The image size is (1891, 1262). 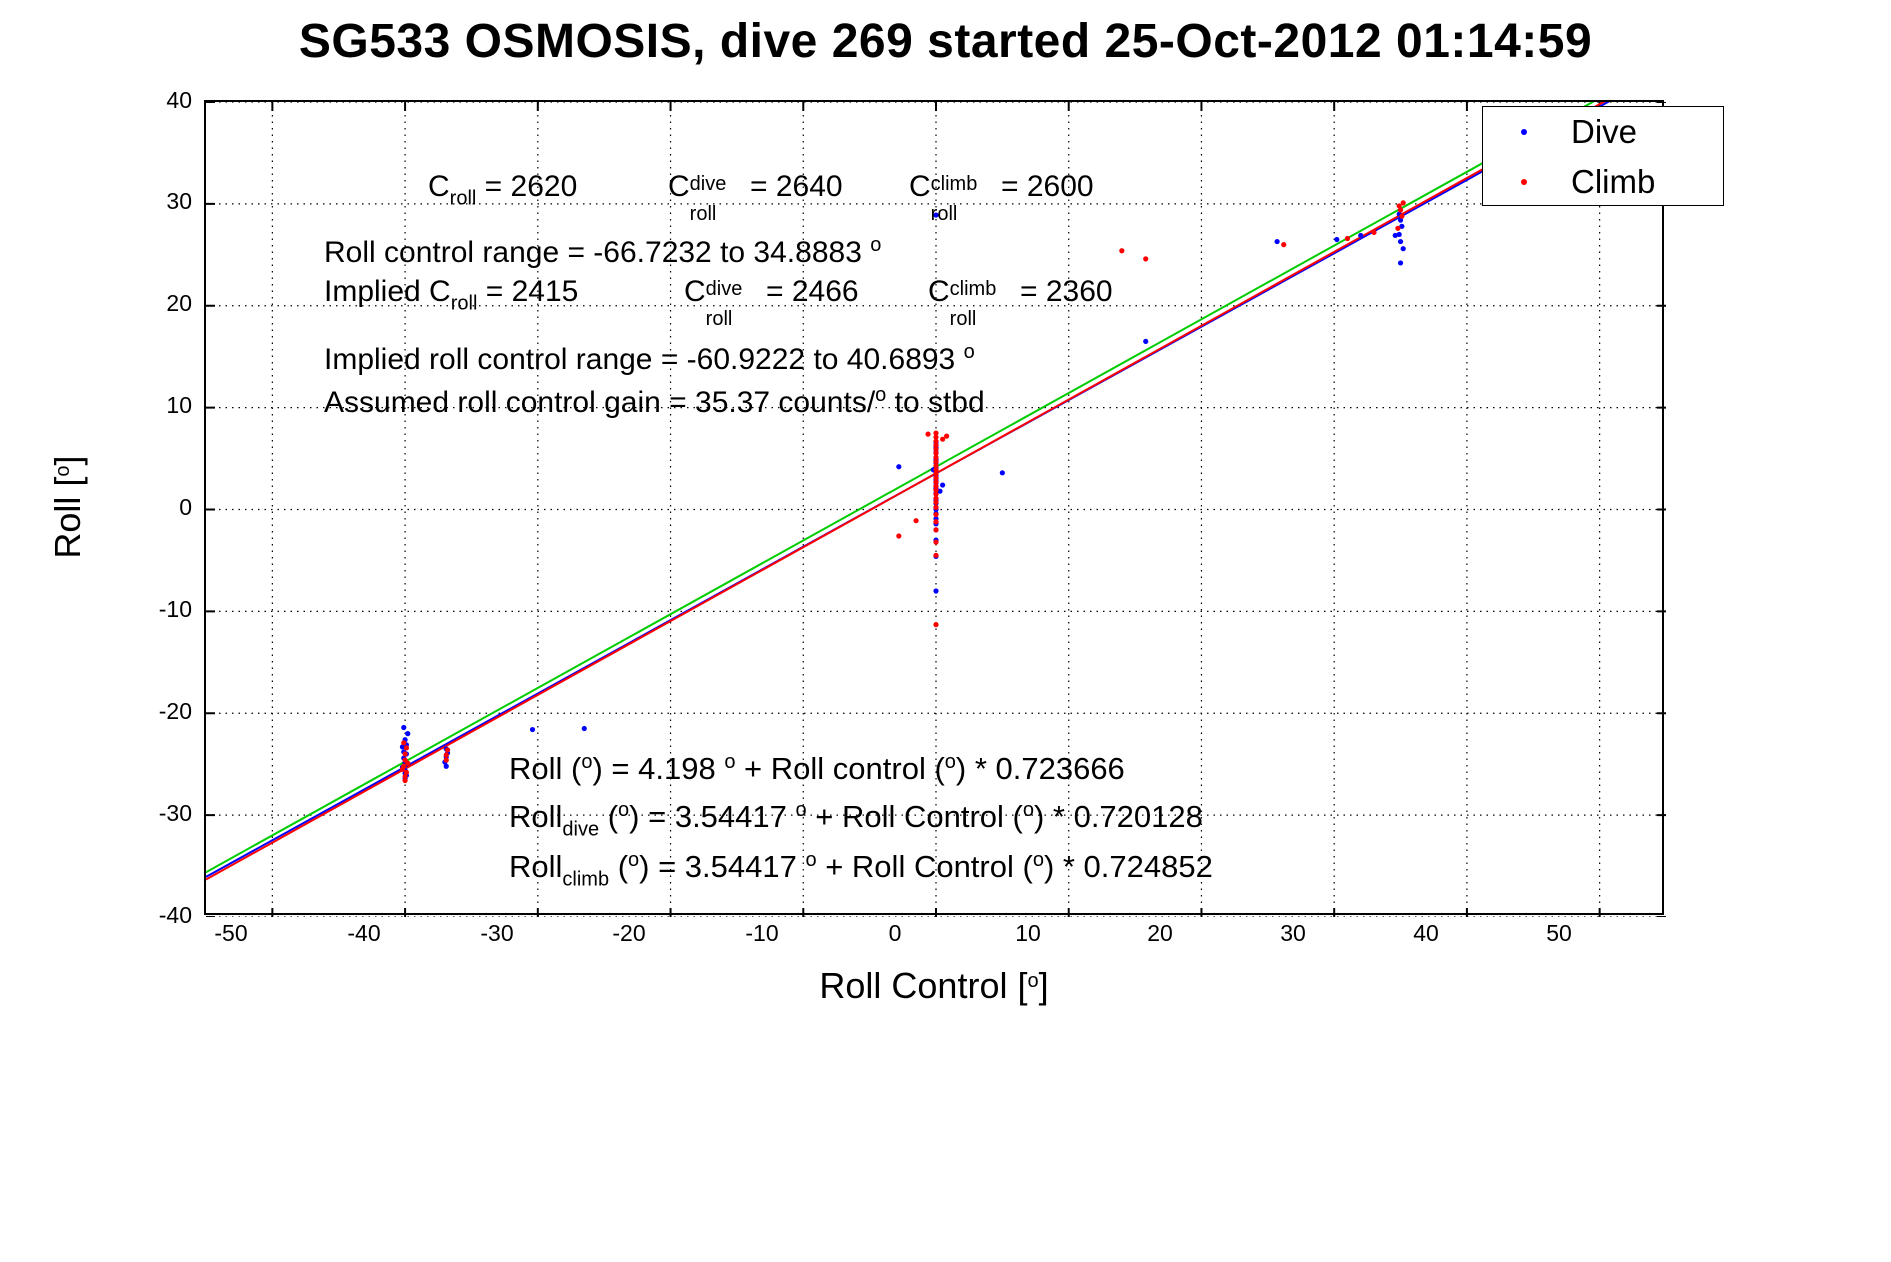 I want to click on y-axis-label-close: ], so click(x=67, y=460).